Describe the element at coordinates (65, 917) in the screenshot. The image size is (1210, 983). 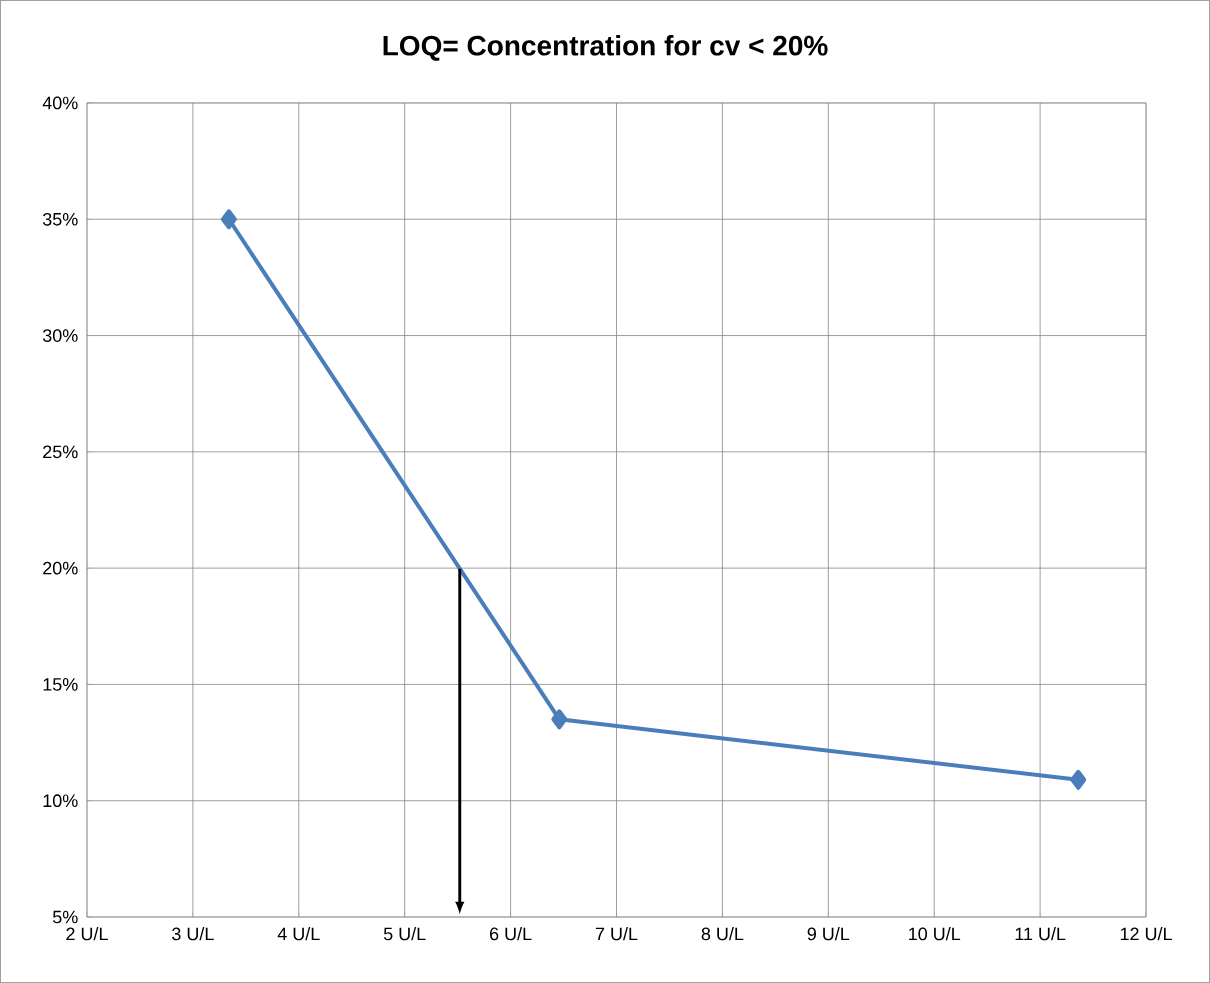
I see `y-tick-label: 5%` at that location.